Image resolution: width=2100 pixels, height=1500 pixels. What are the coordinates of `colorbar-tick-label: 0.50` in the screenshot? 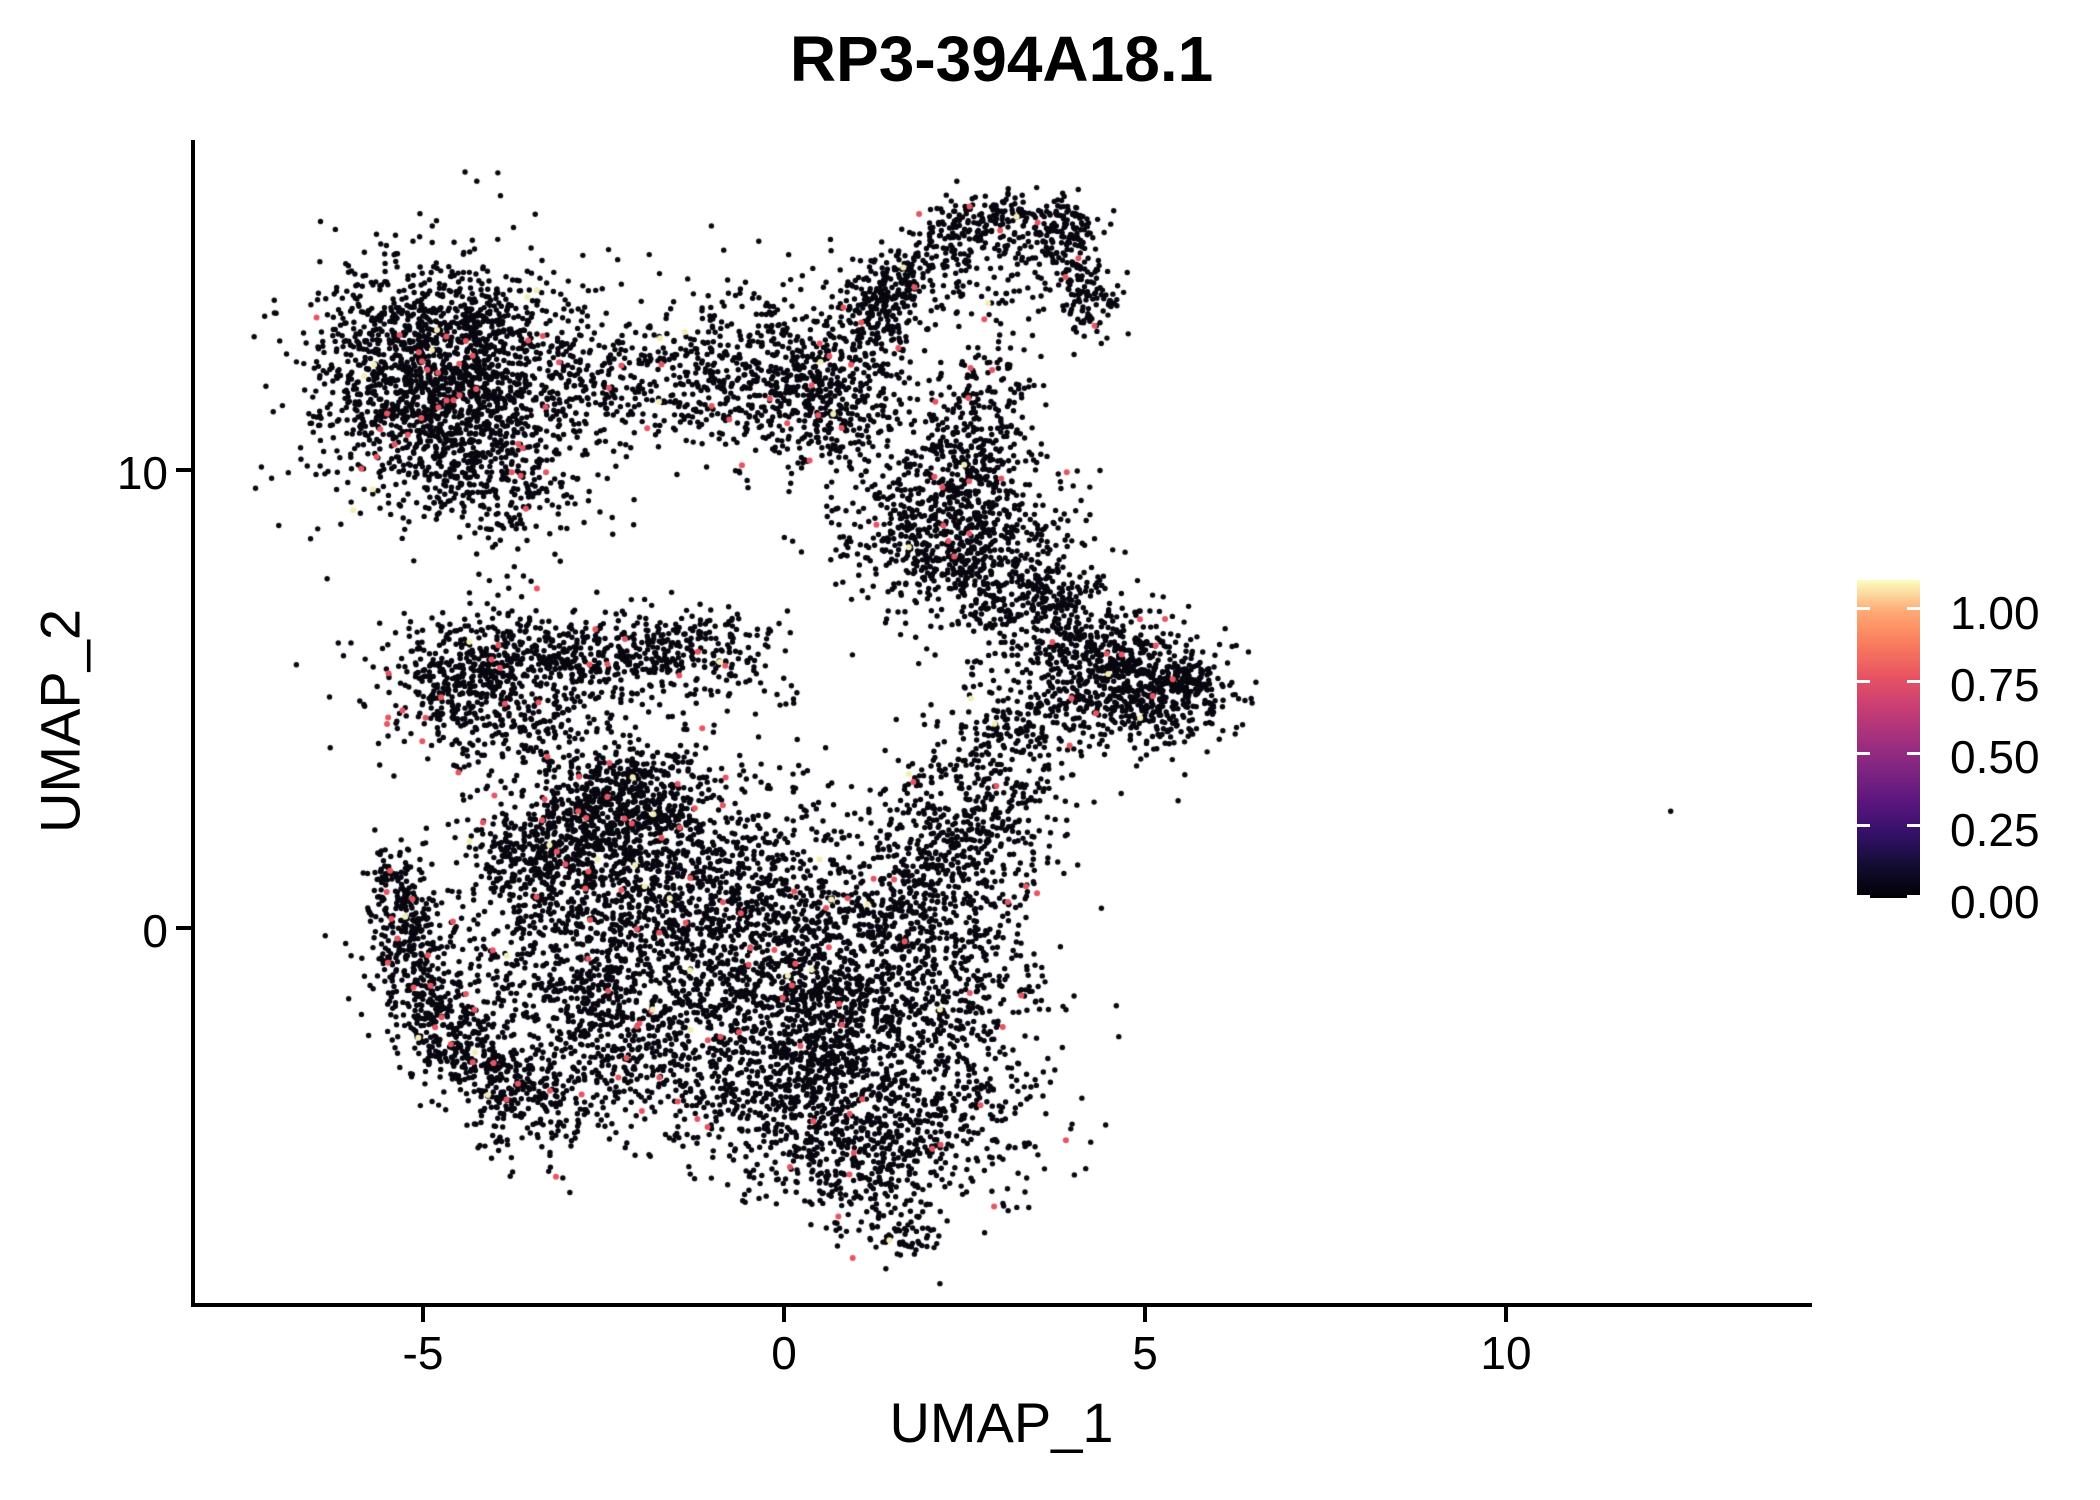 It's located at (1995, 757).